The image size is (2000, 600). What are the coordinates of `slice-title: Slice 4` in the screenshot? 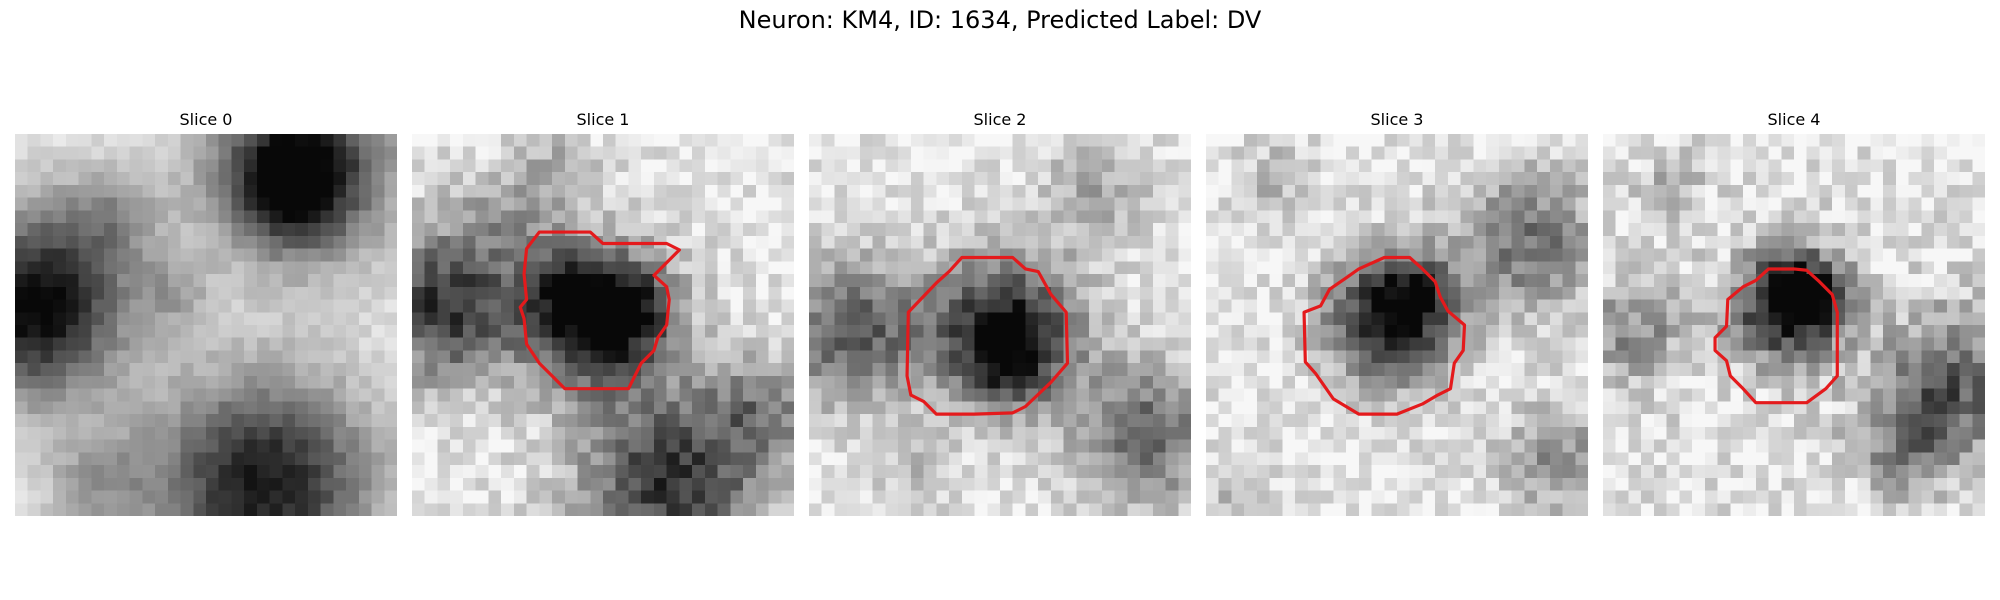 It's located at (1794, 119).